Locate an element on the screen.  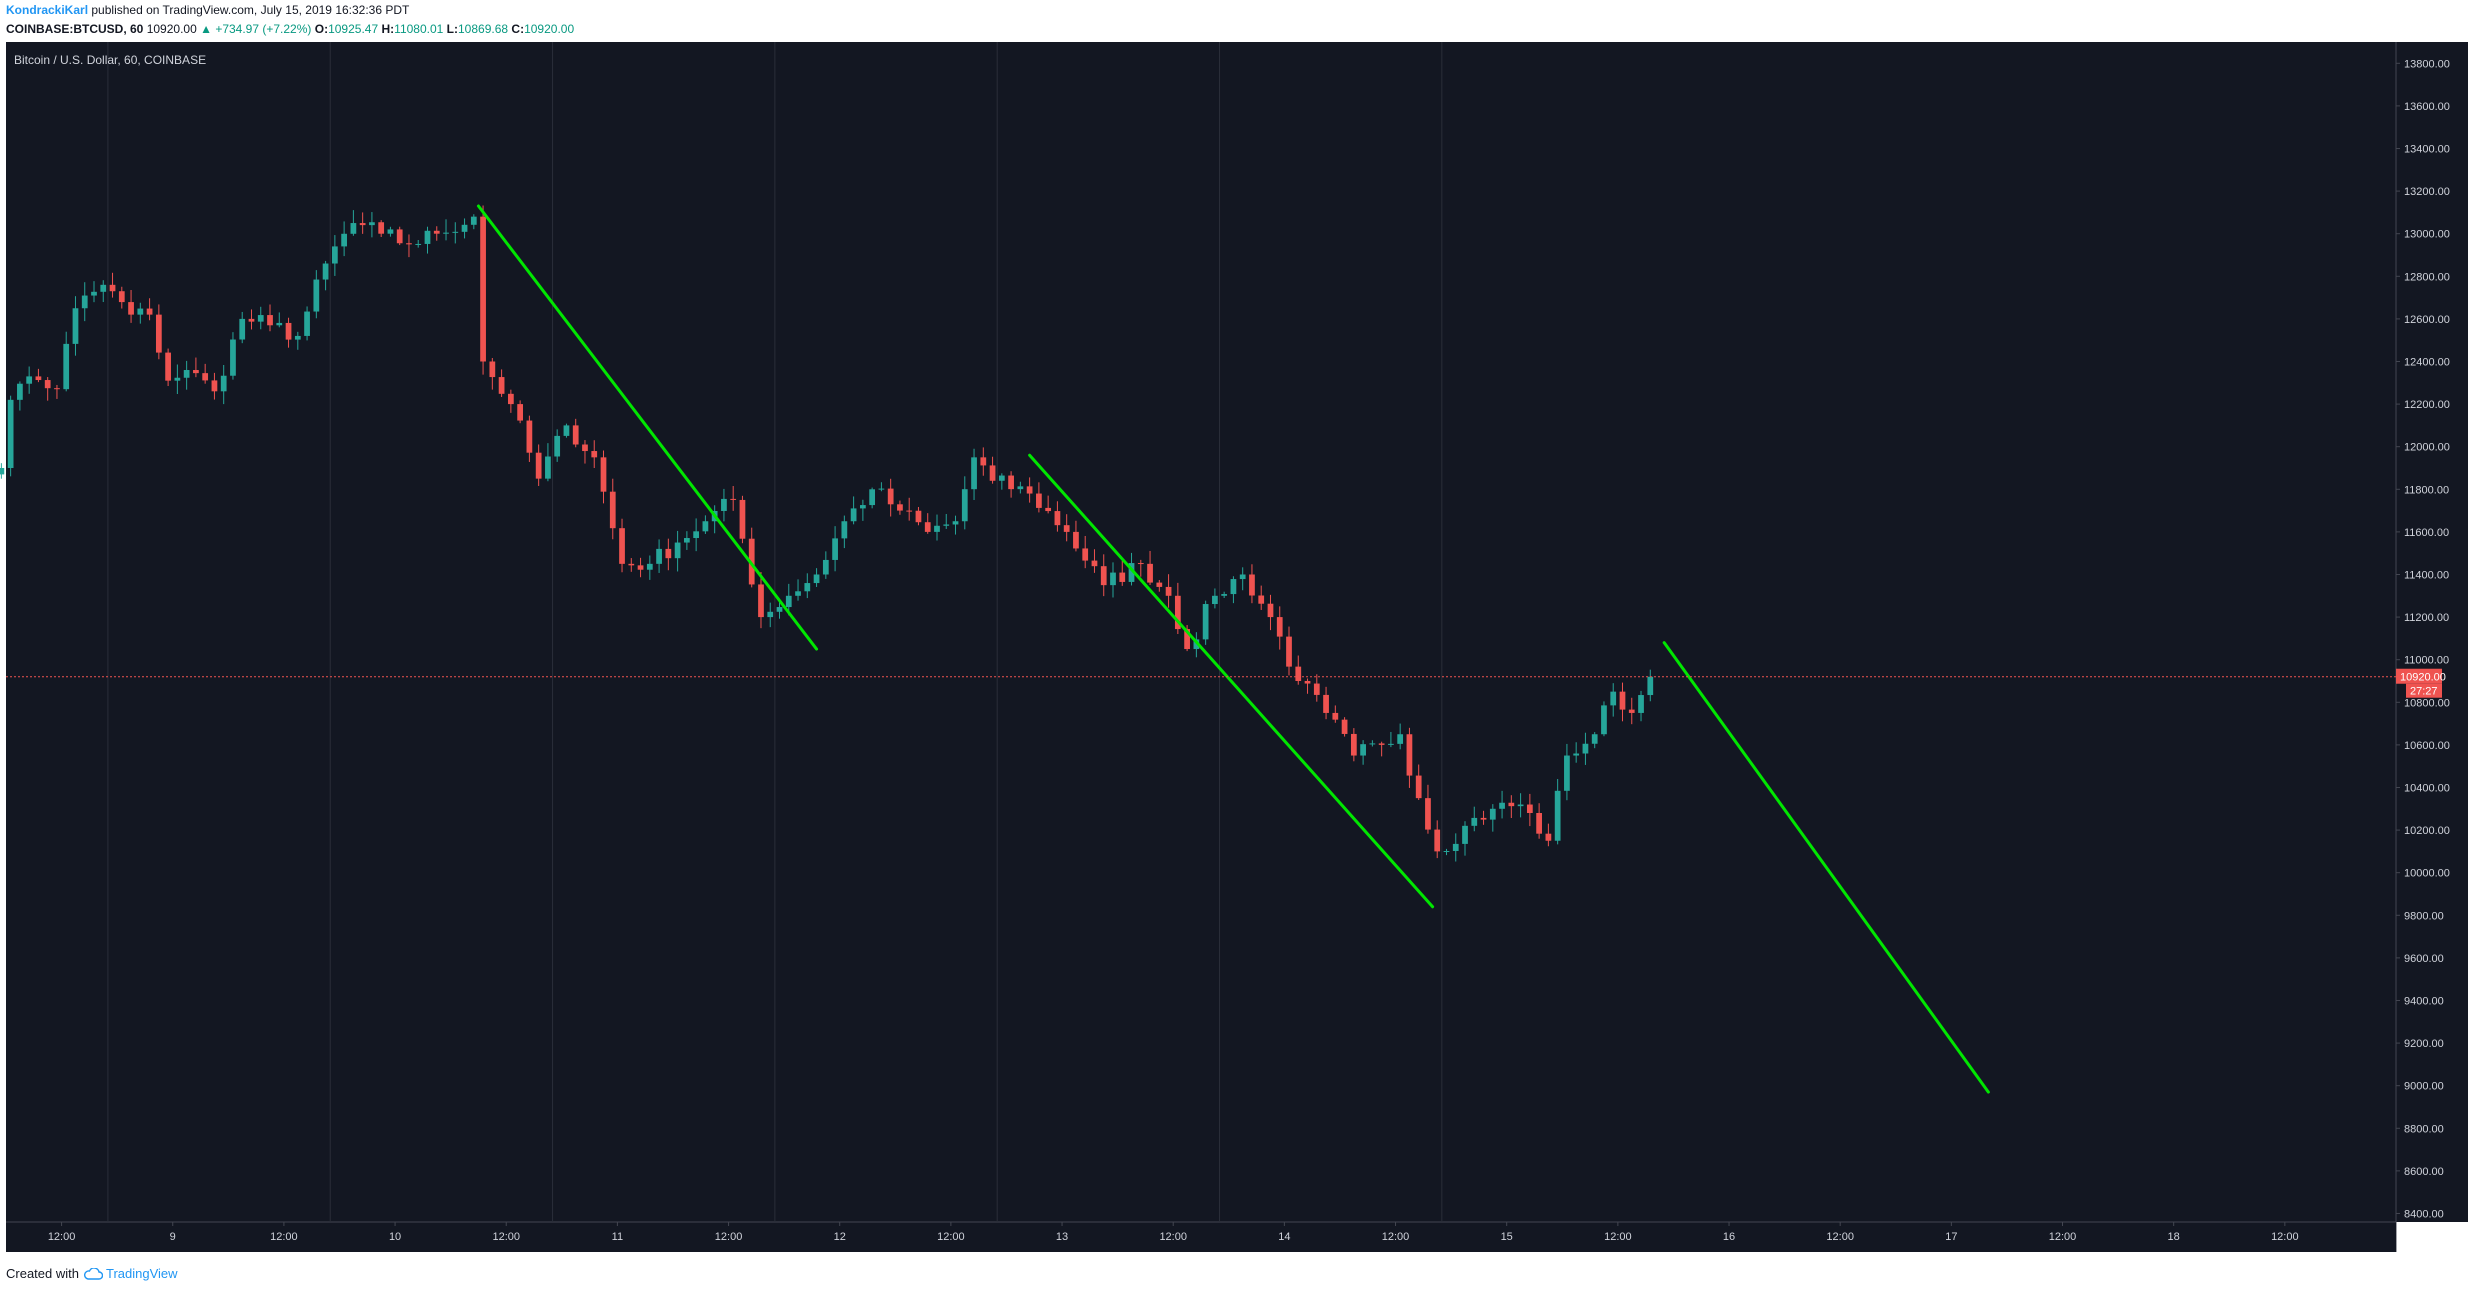
y-tick-label: 9400.00 is located at coordinates (2424, 1001).